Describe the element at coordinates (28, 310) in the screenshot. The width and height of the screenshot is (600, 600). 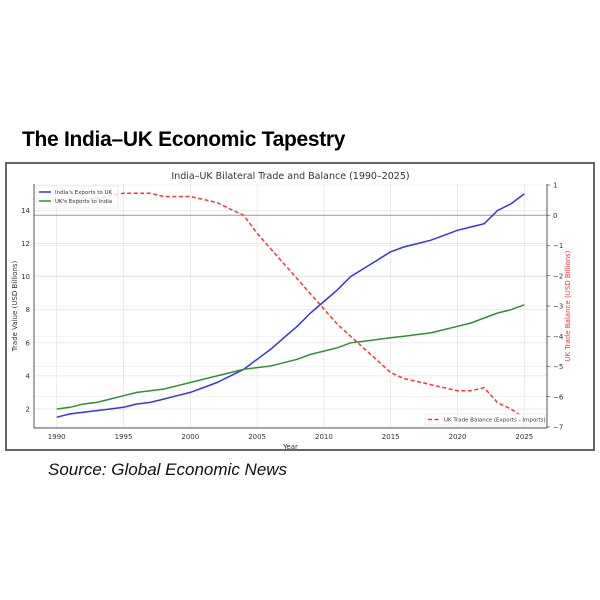
I see `y-tick-label: 8` at that location.